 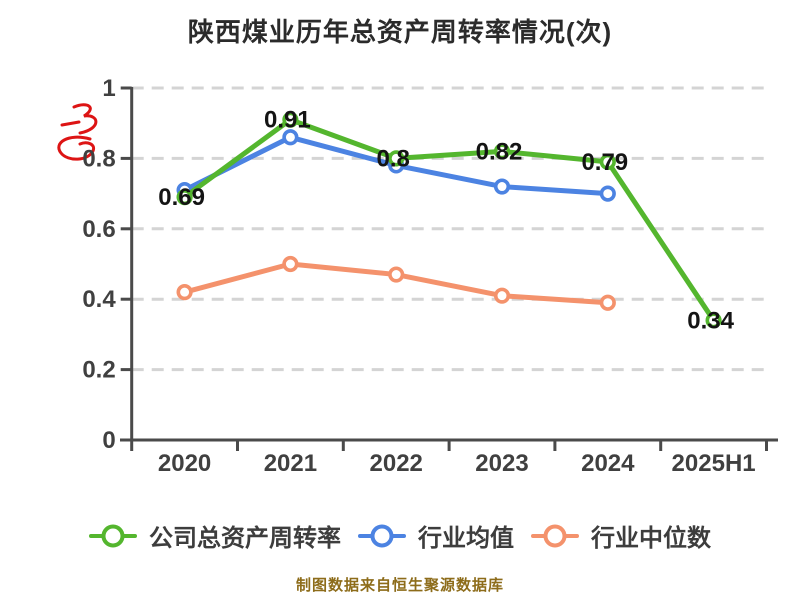 I want to click on data-point-label: 0.34, so click(x=710, y=320).